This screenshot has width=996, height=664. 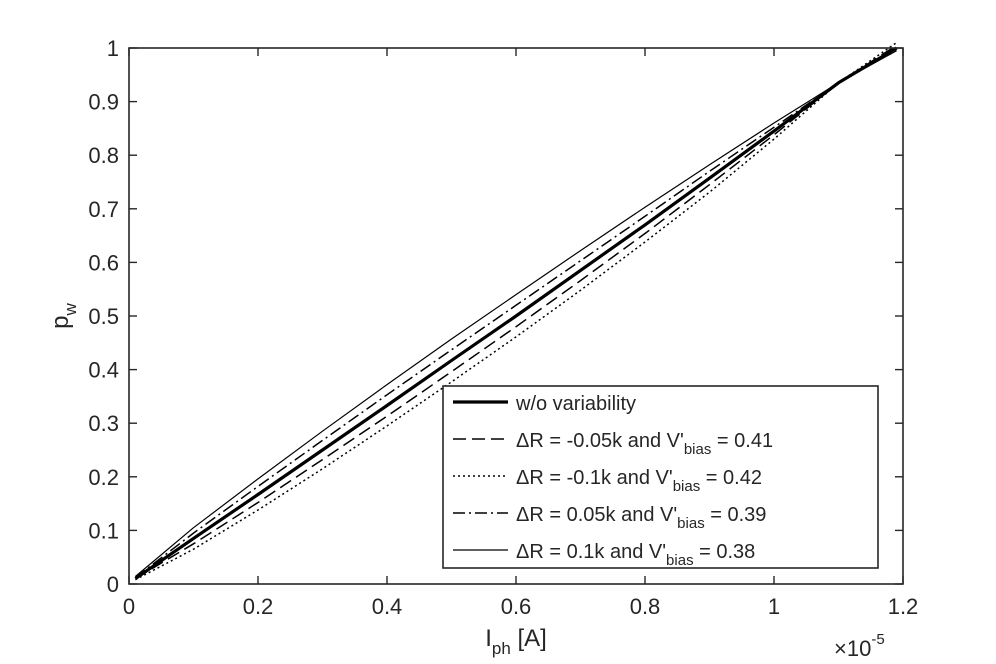 I want to click on y-tick-label: 0.8, so click(x=103, y=155).